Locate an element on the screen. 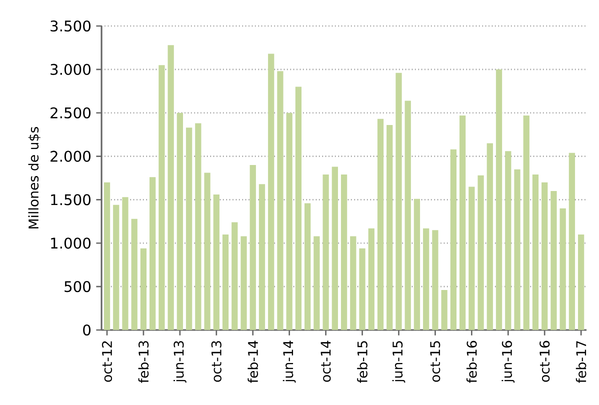 The image size is (599, 405). x-tick-label: oct-16 is located at coordinates (545, 361).